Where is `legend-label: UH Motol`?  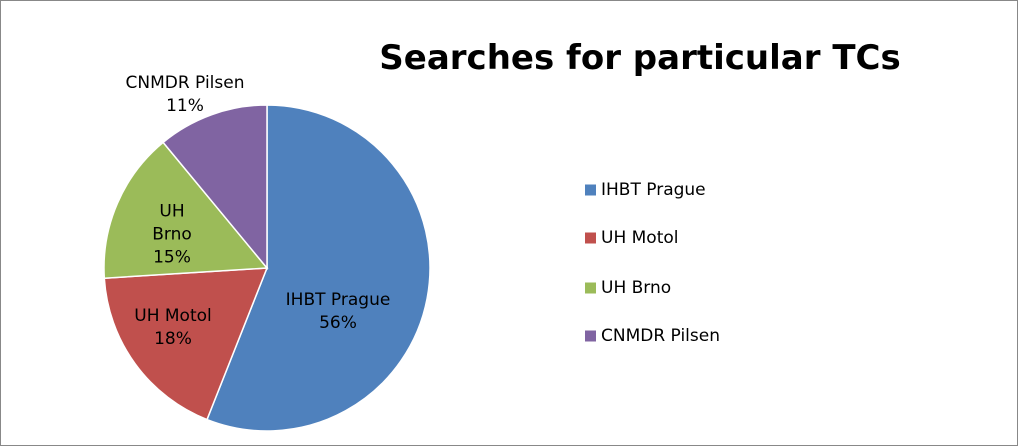
legend-label: UH Motol is located at coordinates (640, 238).